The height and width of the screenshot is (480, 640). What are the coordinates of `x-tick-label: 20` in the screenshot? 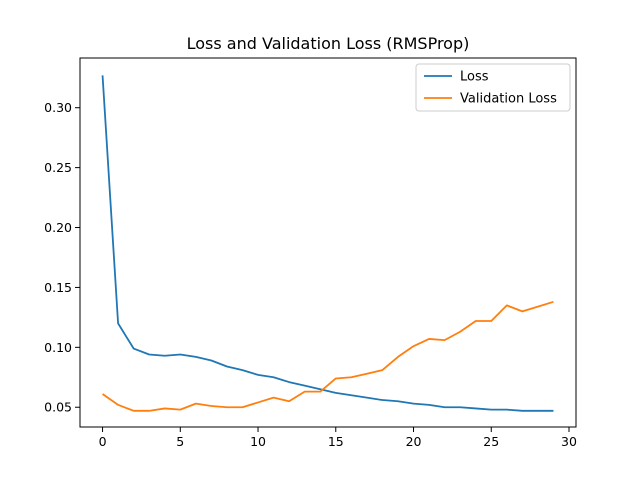 It's located at (414, 441).